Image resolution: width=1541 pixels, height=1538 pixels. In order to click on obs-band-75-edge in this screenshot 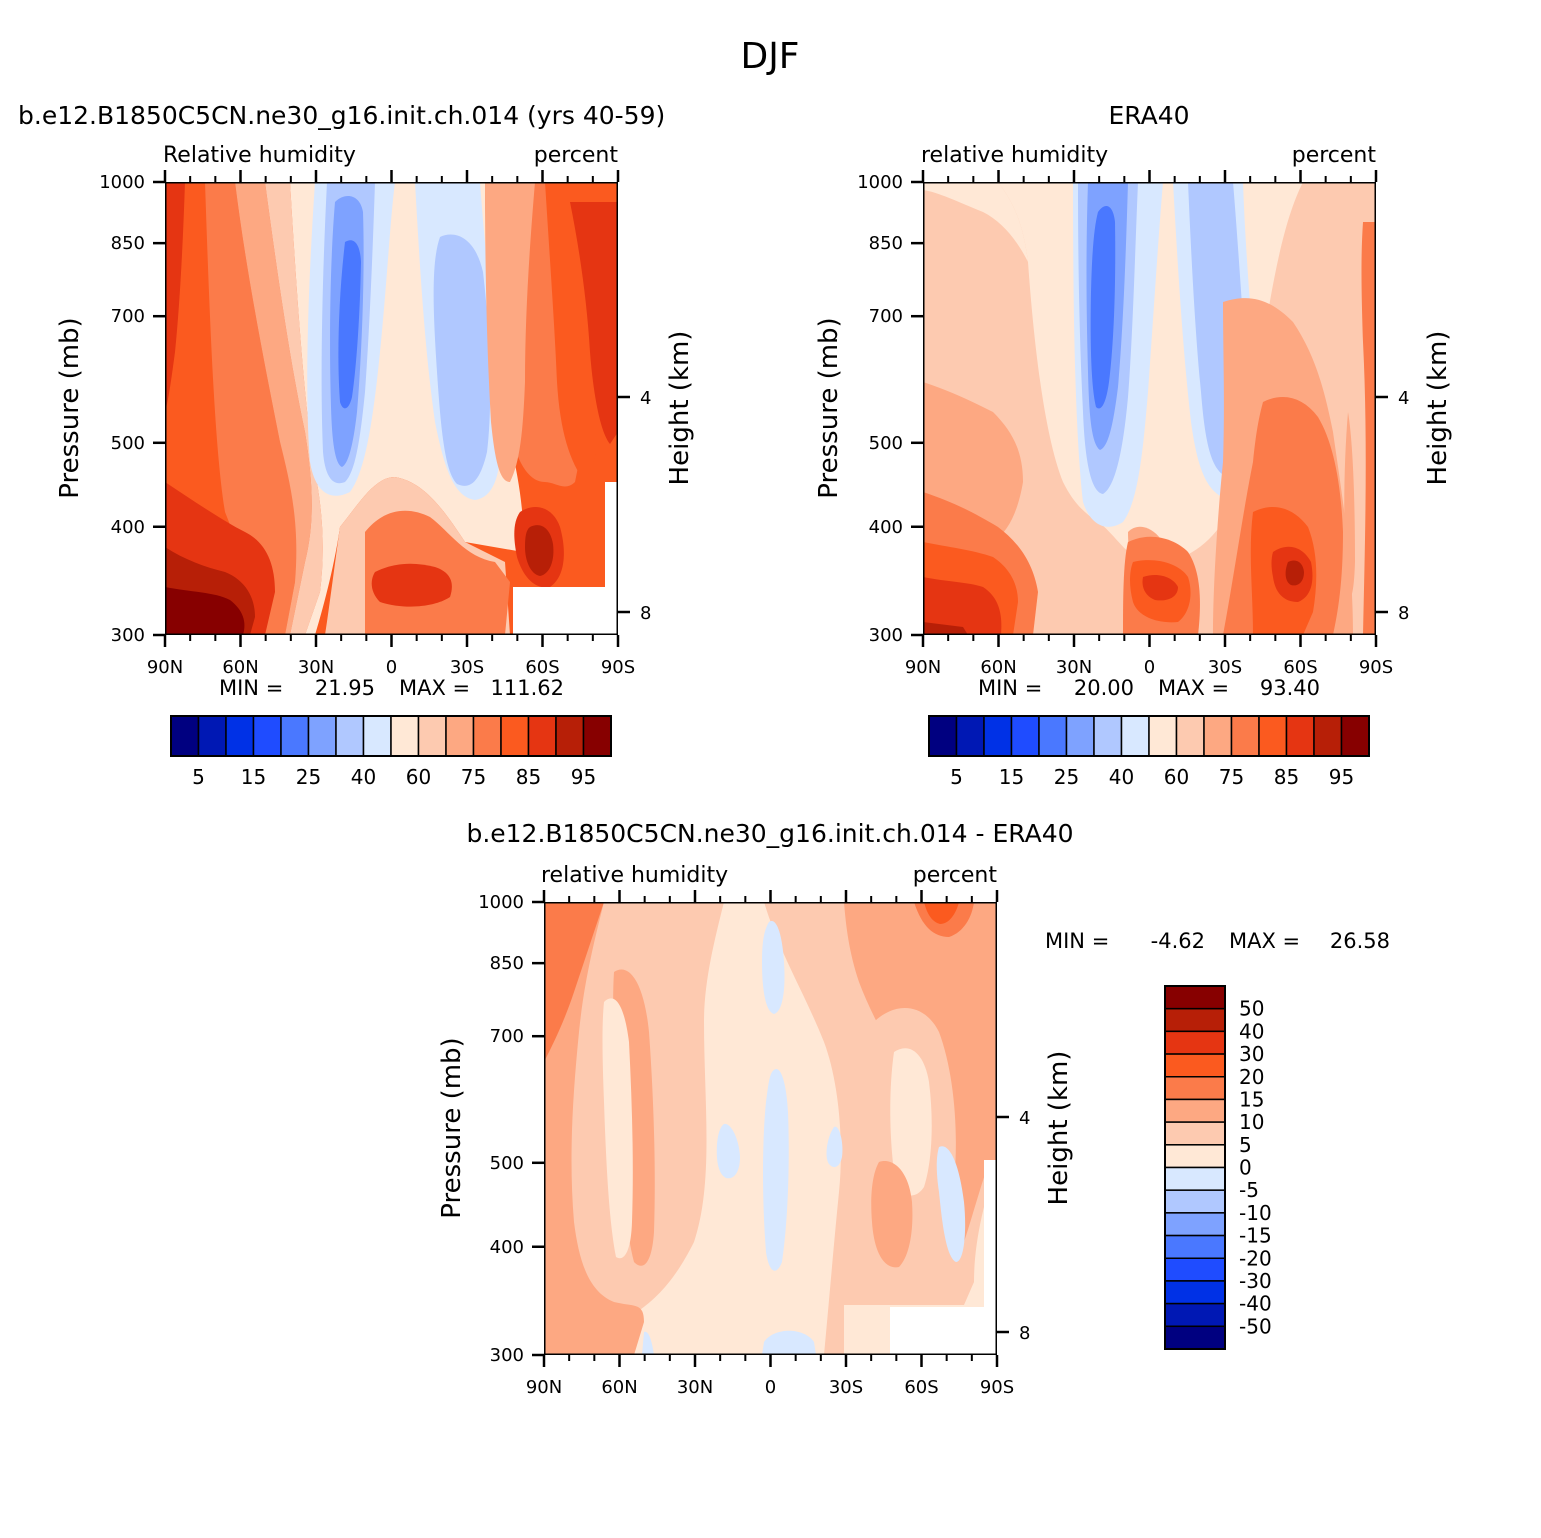, I will do `click(1368, 428)`.